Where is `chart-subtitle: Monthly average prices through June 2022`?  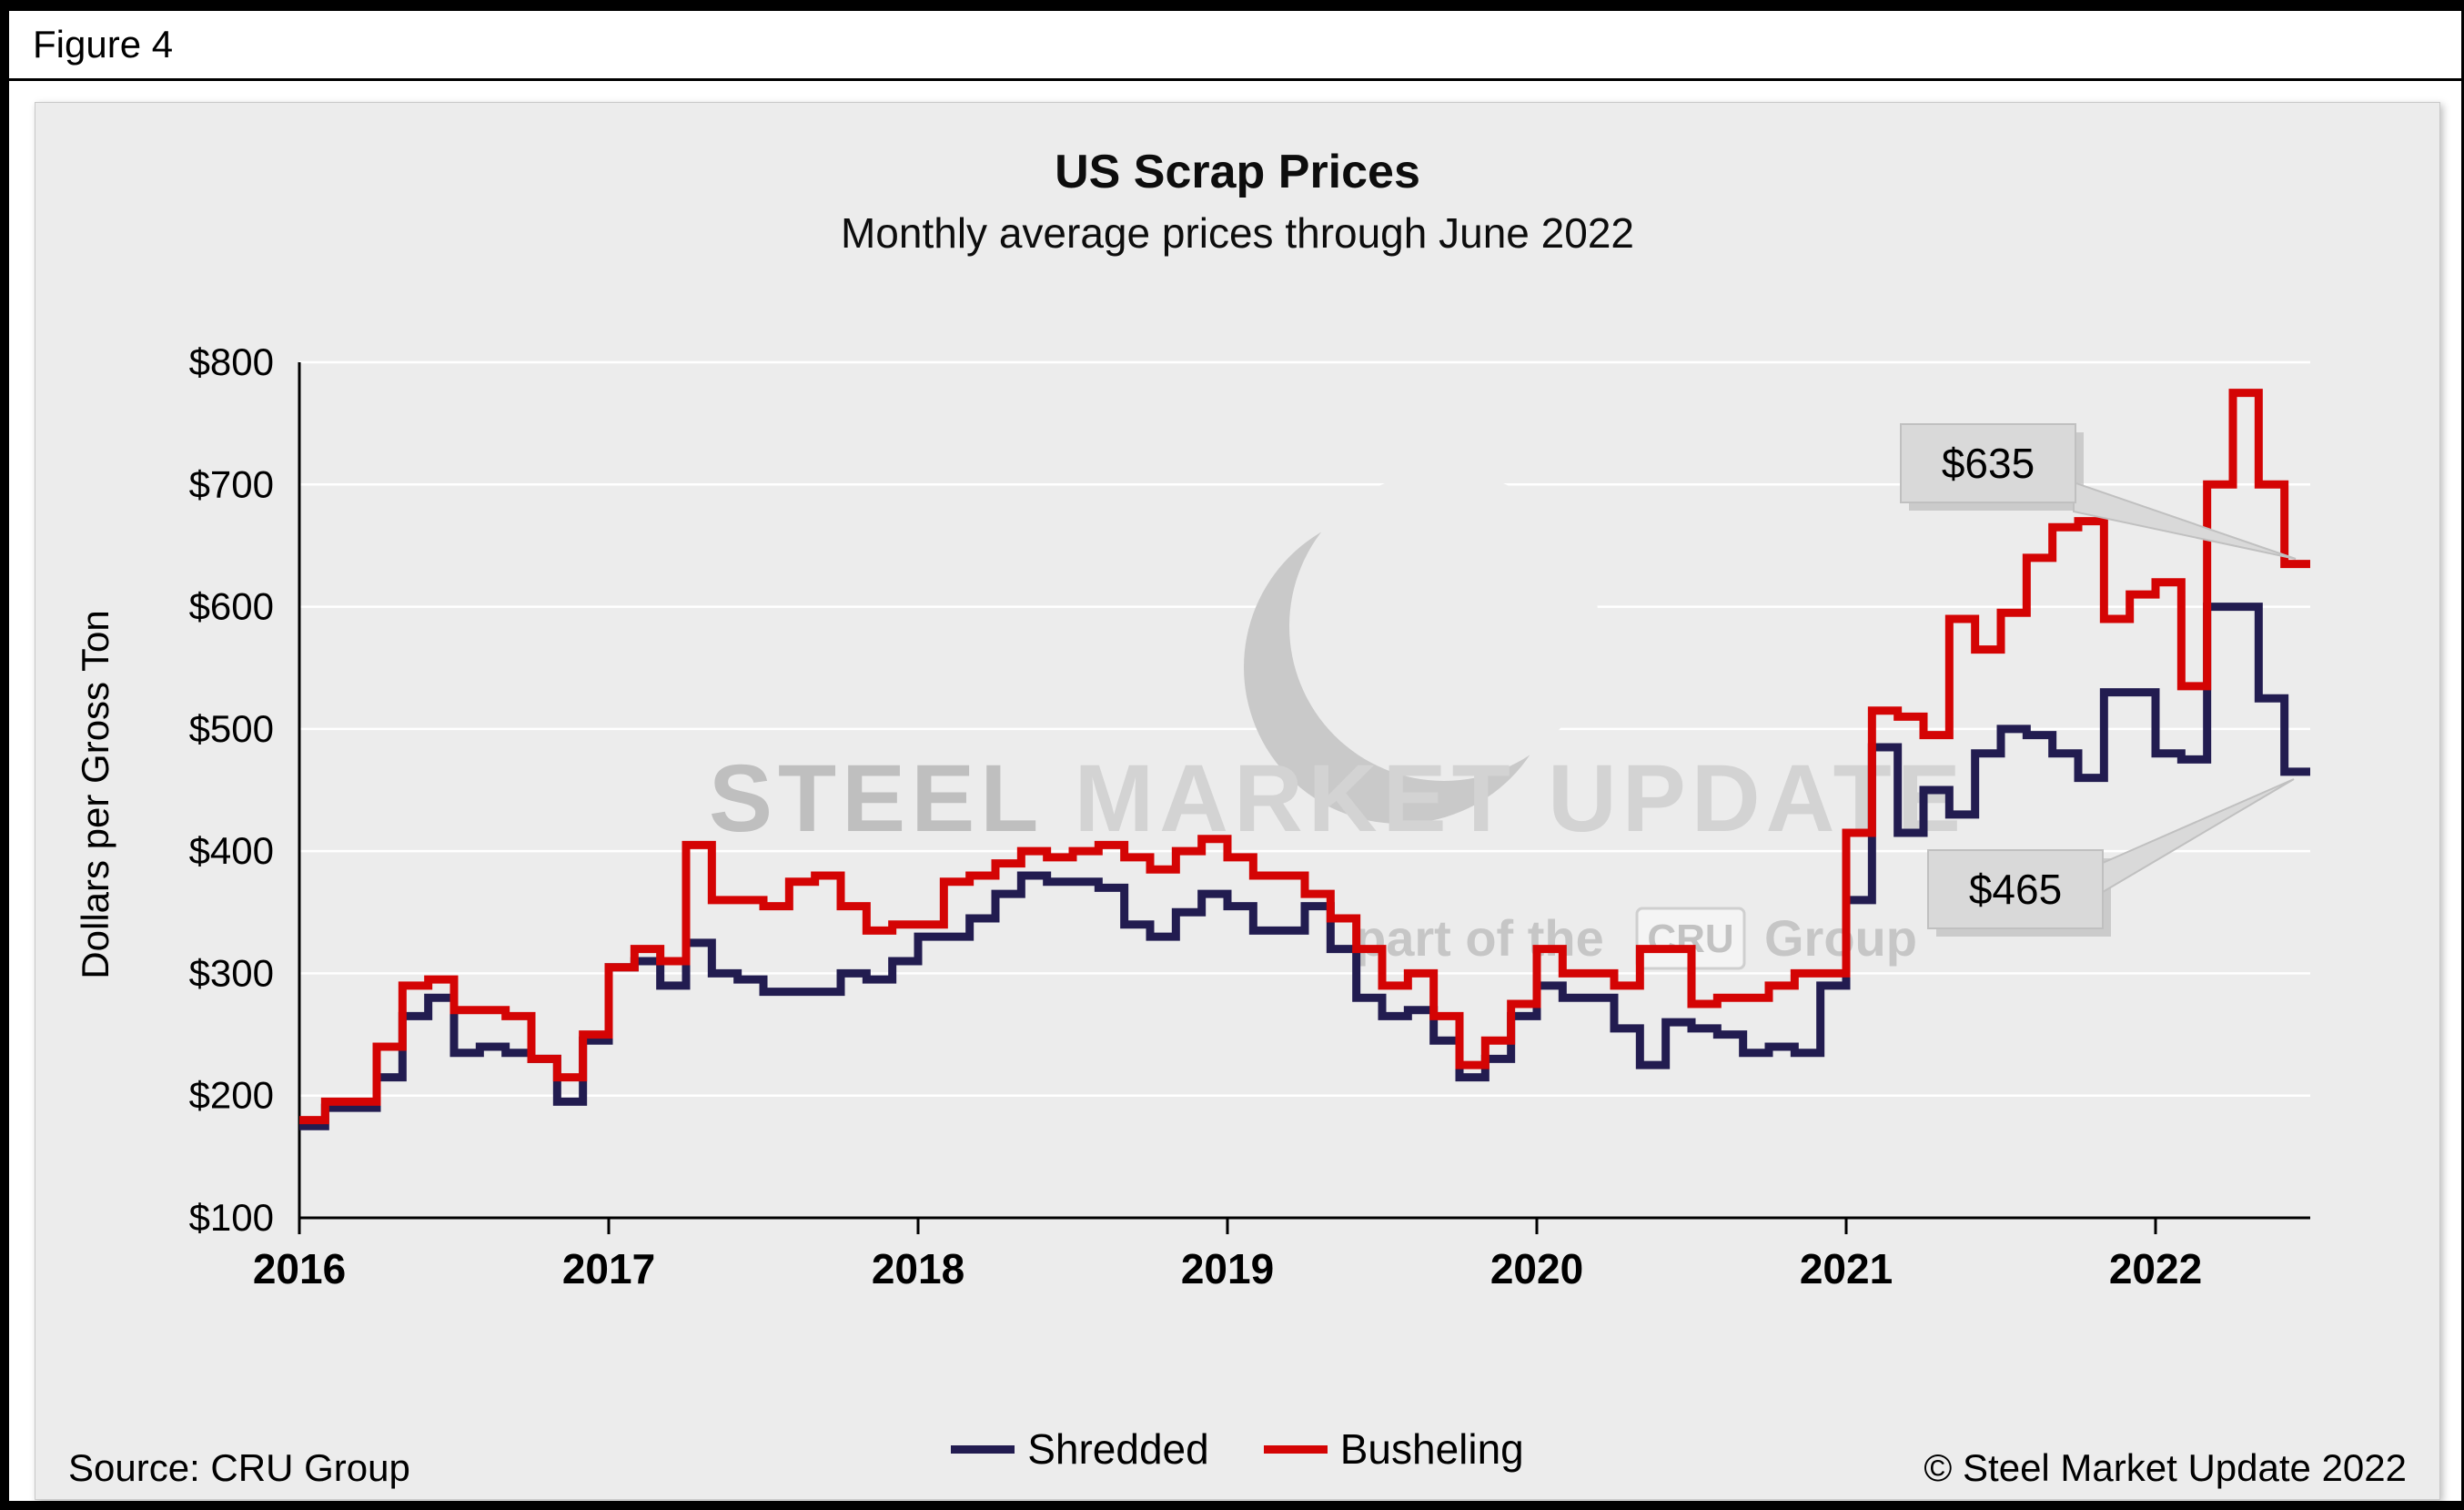
chart-subtitle: Monthly average prices through June 2022 is located at coordinates (1237, 233).